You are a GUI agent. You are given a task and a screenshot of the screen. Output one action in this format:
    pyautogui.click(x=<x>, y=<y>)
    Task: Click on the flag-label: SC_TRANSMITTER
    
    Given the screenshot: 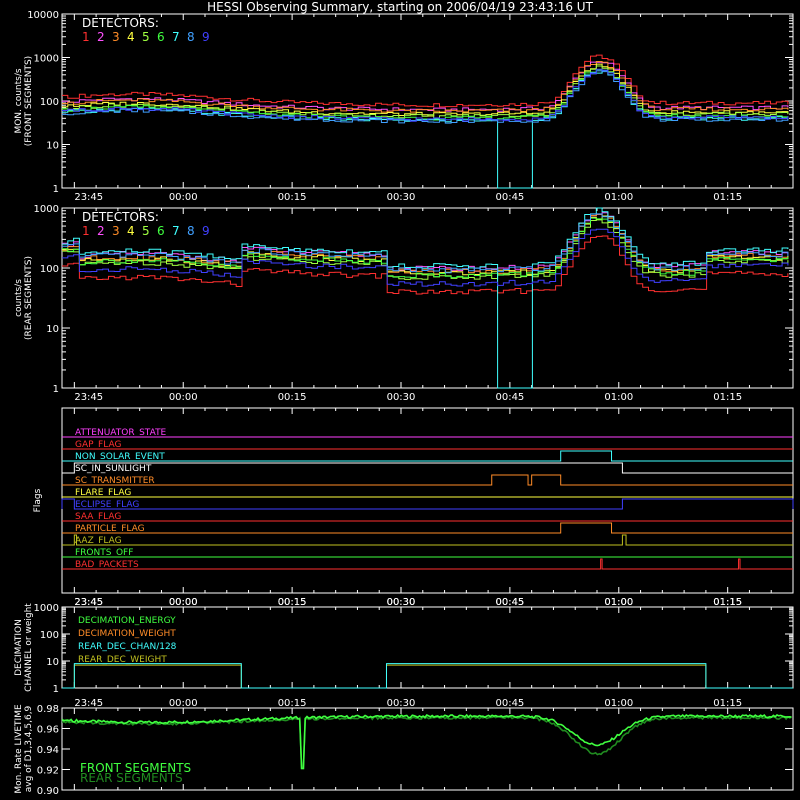 What is the action you would take?
    pyautogui.click(x=115, y=481)
    